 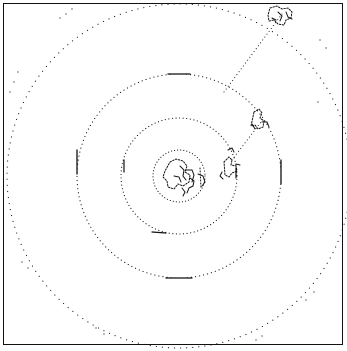 What do you see at coordinates (253, 53) in the screenshot?
I see `ray-upper` at bounding box center [253, 53].